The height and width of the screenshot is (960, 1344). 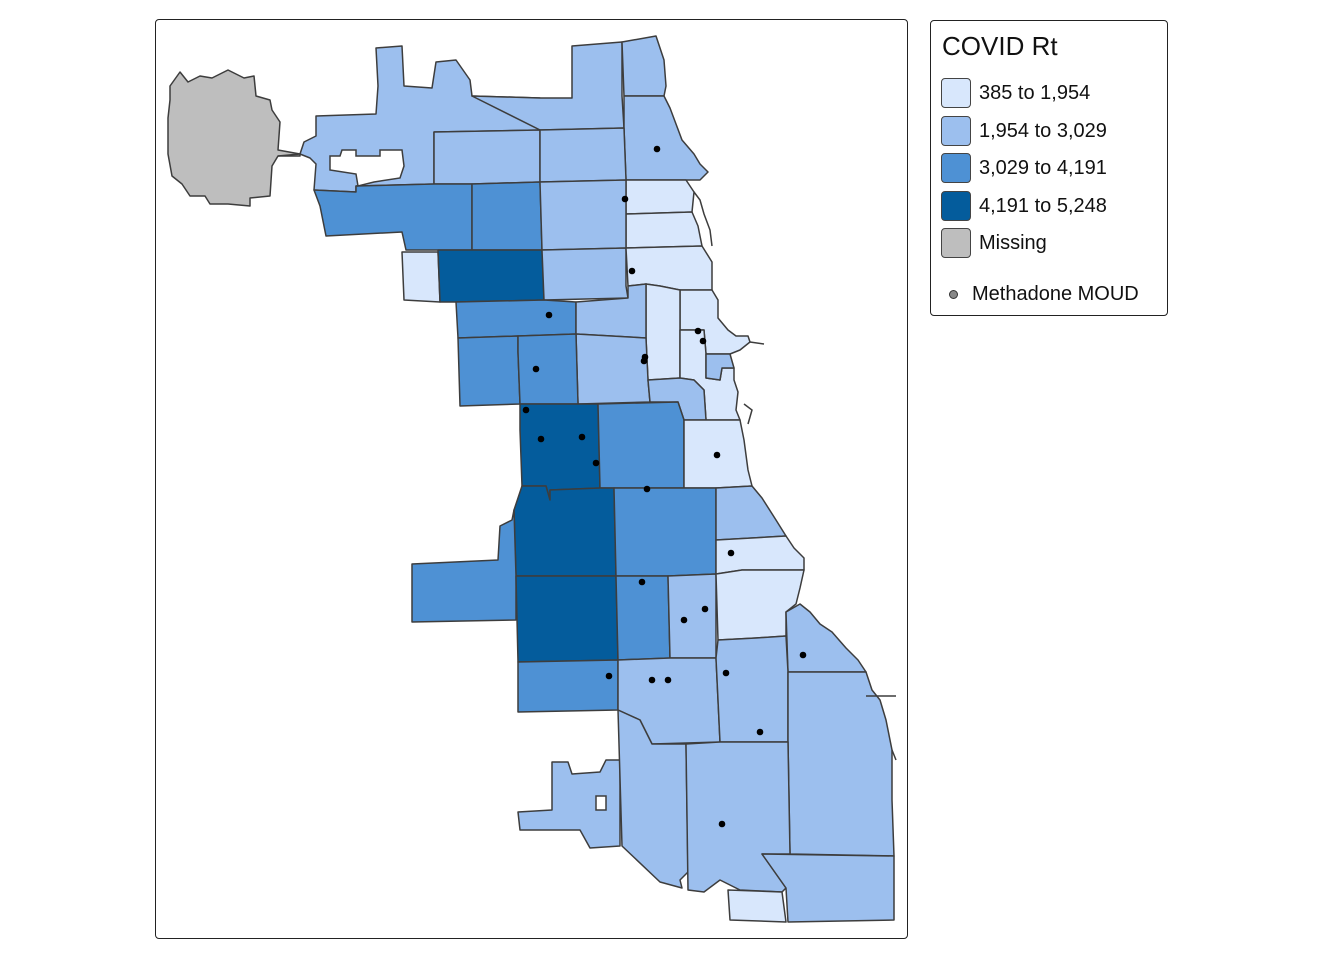 What do you see at coordinates (421, 277) in the screenshot?
I see `region-west-small` at bounding box center [421, 277].